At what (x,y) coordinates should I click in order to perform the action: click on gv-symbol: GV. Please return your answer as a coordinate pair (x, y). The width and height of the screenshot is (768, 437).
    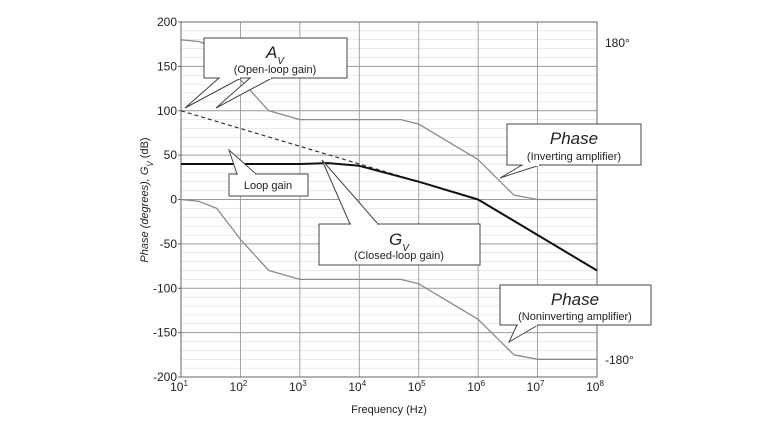
    Looking at the image, I should click on (399, 242).